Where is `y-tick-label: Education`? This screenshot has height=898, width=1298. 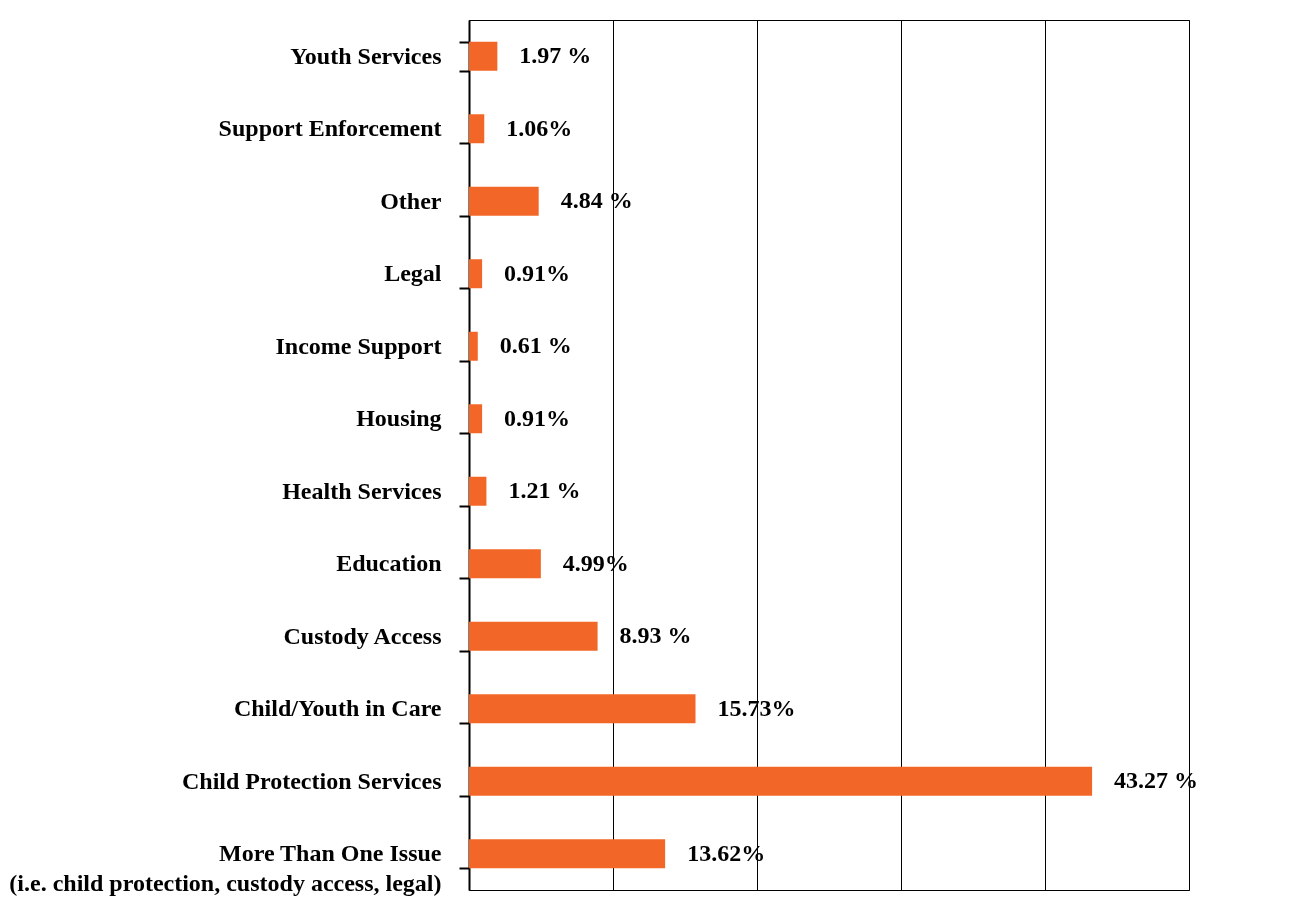 y-tick-label: Education is located at coordinates (389, 563).